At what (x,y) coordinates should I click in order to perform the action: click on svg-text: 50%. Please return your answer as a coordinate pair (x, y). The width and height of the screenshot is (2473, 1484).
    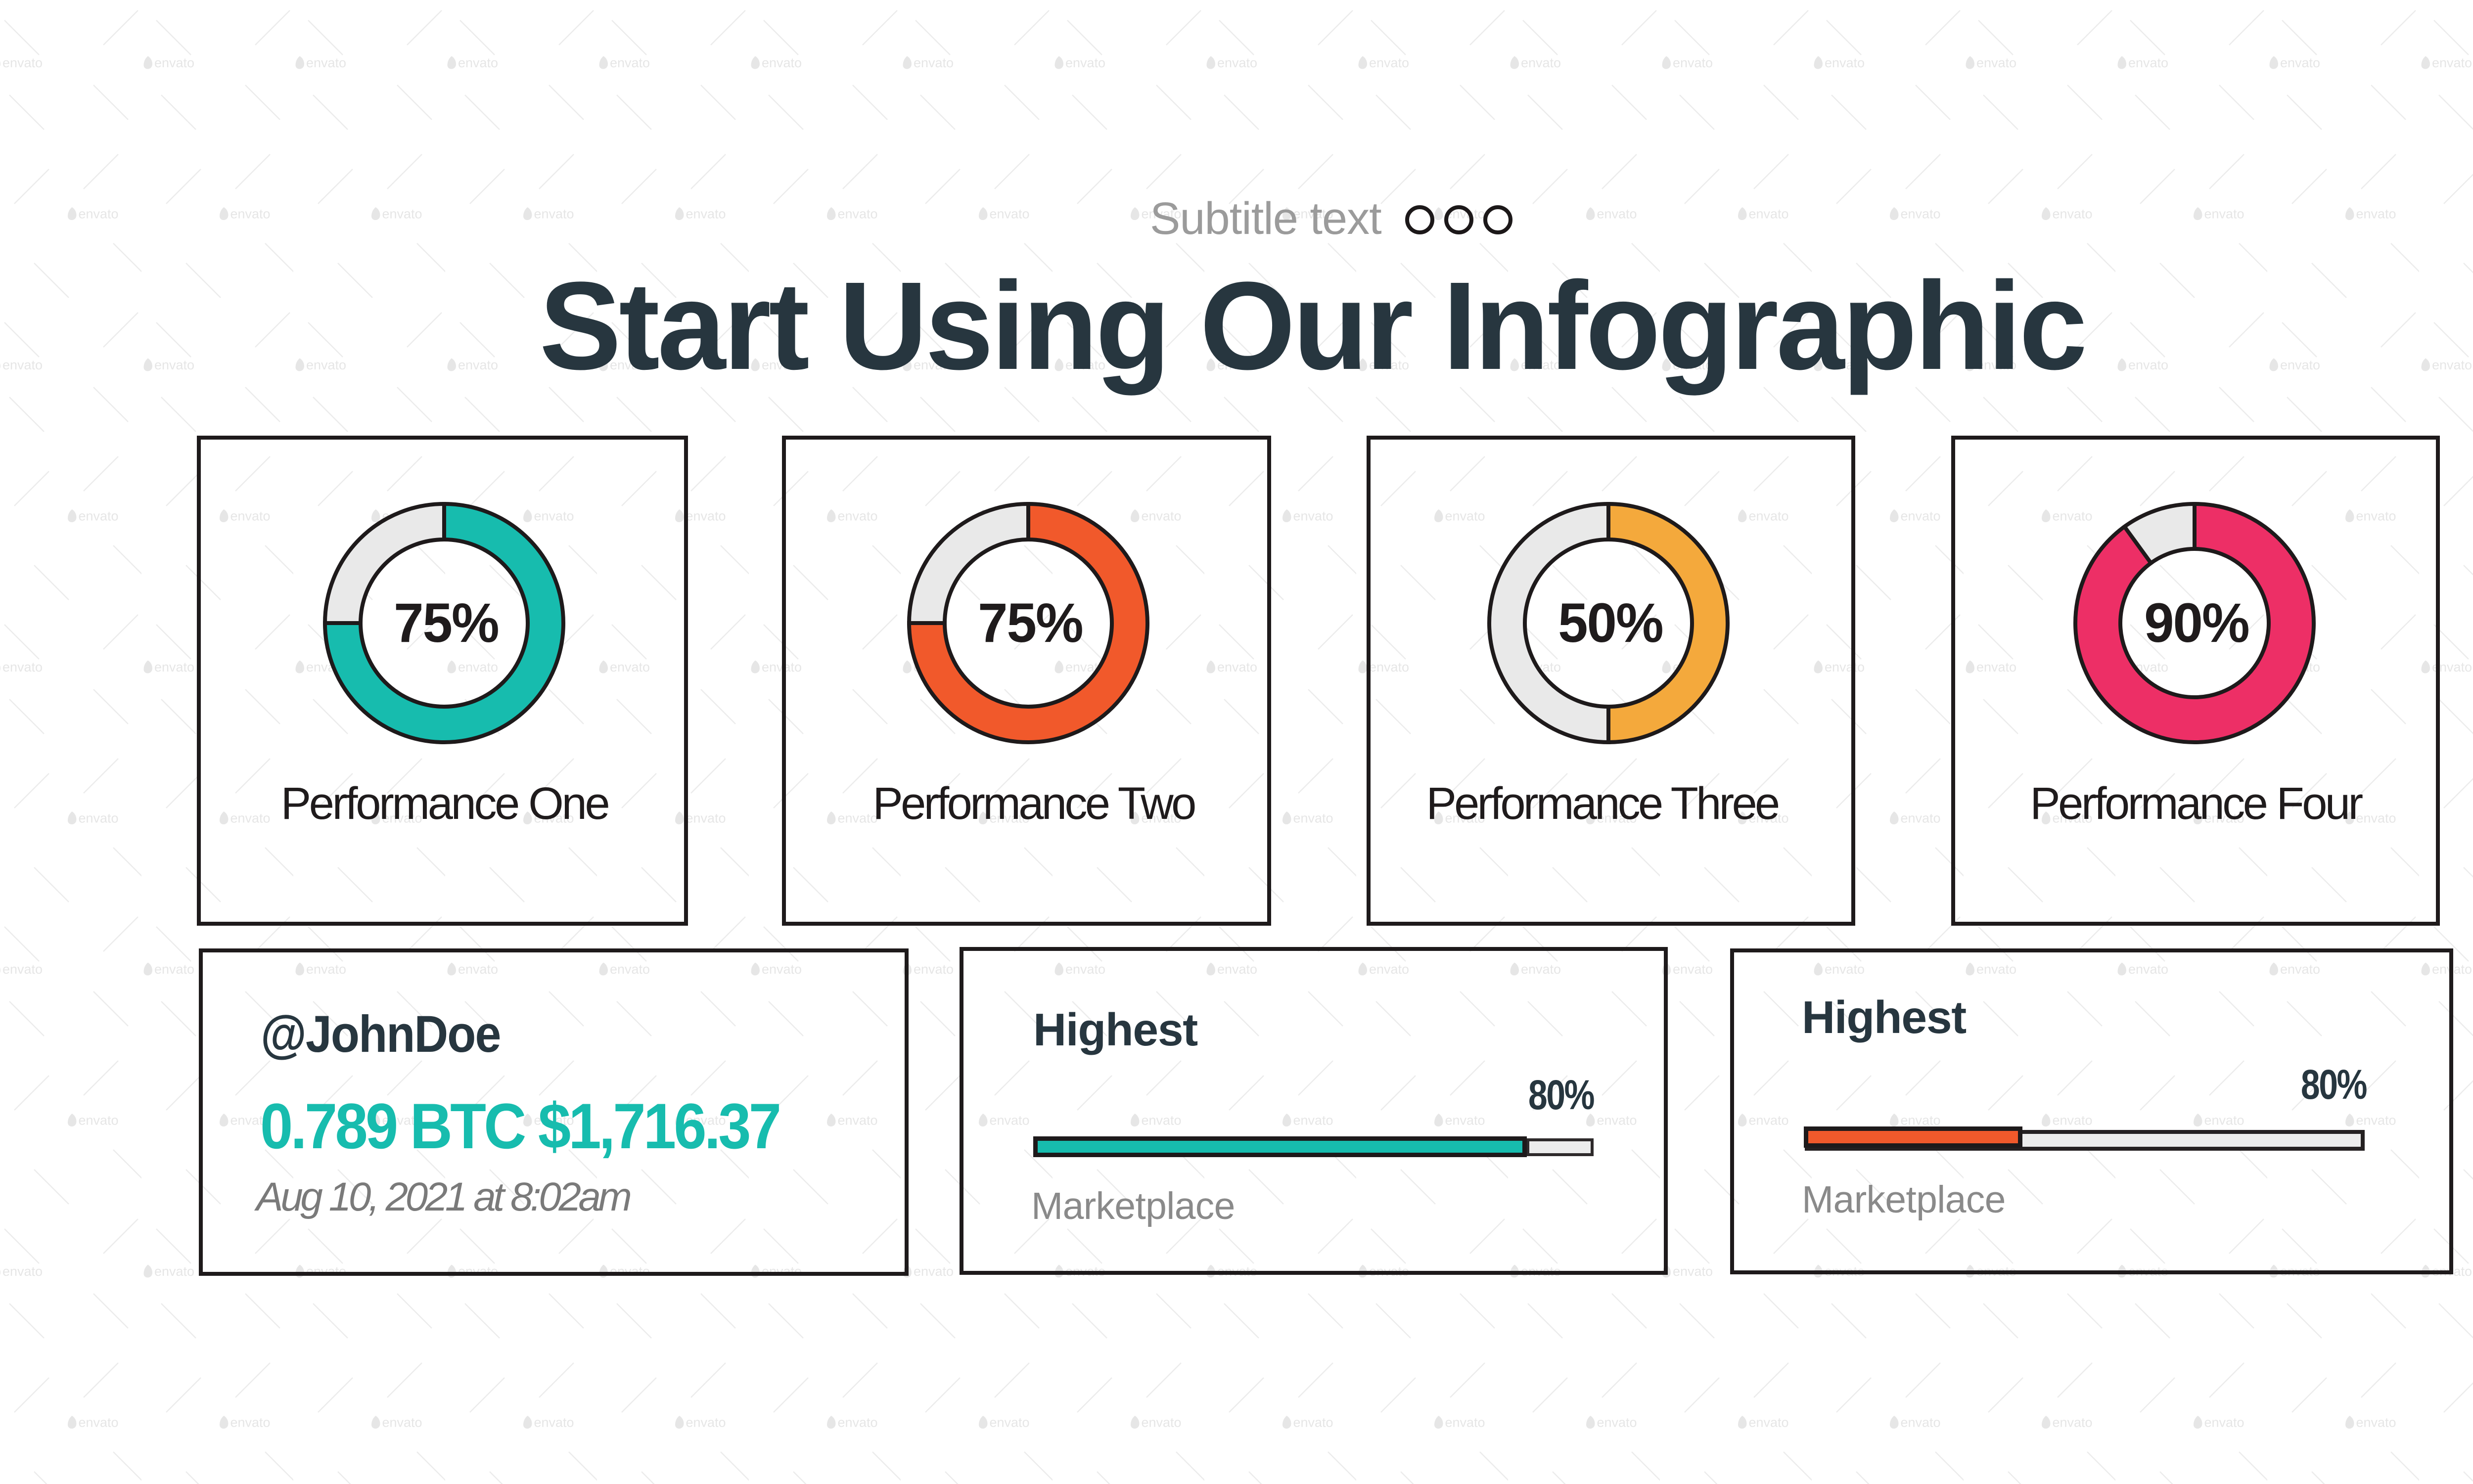
    Looking at the image, I should click on (1611, 623).